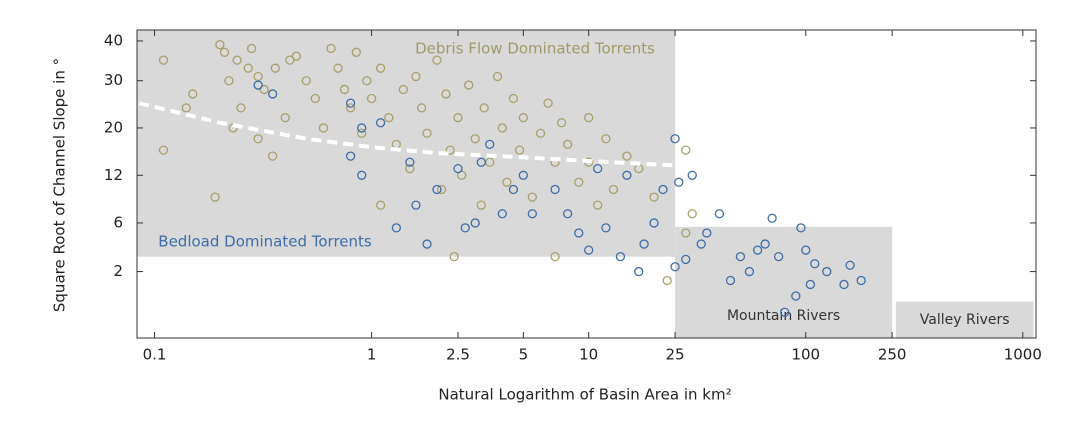 This screenshot has width=1071, height=426. Describe the element at coordinates (892, 355) in the screenshot. I see `x-tick-label: 250` at that location.